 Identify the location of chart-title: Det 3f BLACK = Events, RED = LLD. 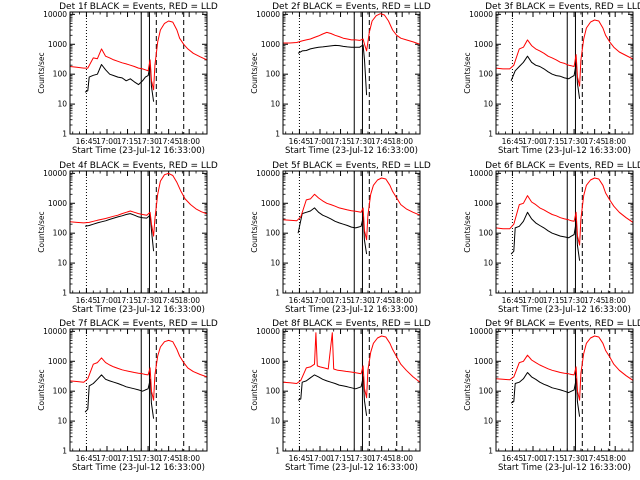
(562, 7).